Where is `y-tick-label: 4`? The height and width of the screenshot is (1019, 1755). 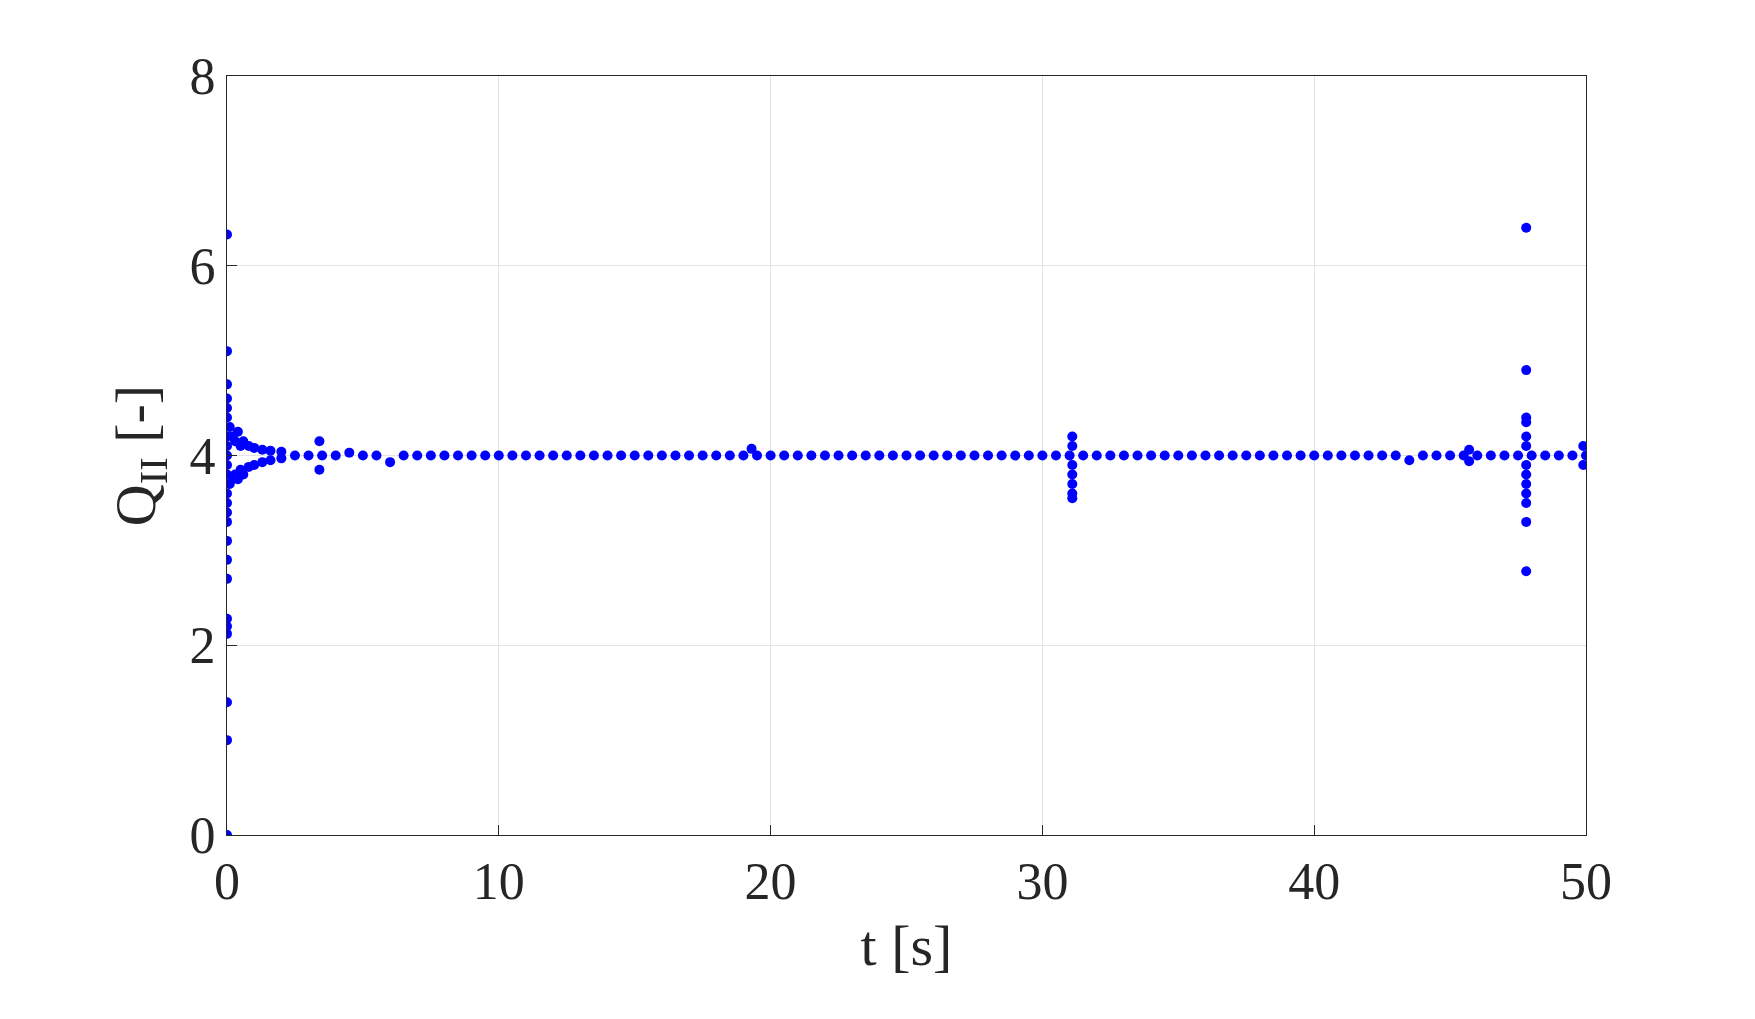
y-tick-label: 4 is located at coordinates (202, 456).